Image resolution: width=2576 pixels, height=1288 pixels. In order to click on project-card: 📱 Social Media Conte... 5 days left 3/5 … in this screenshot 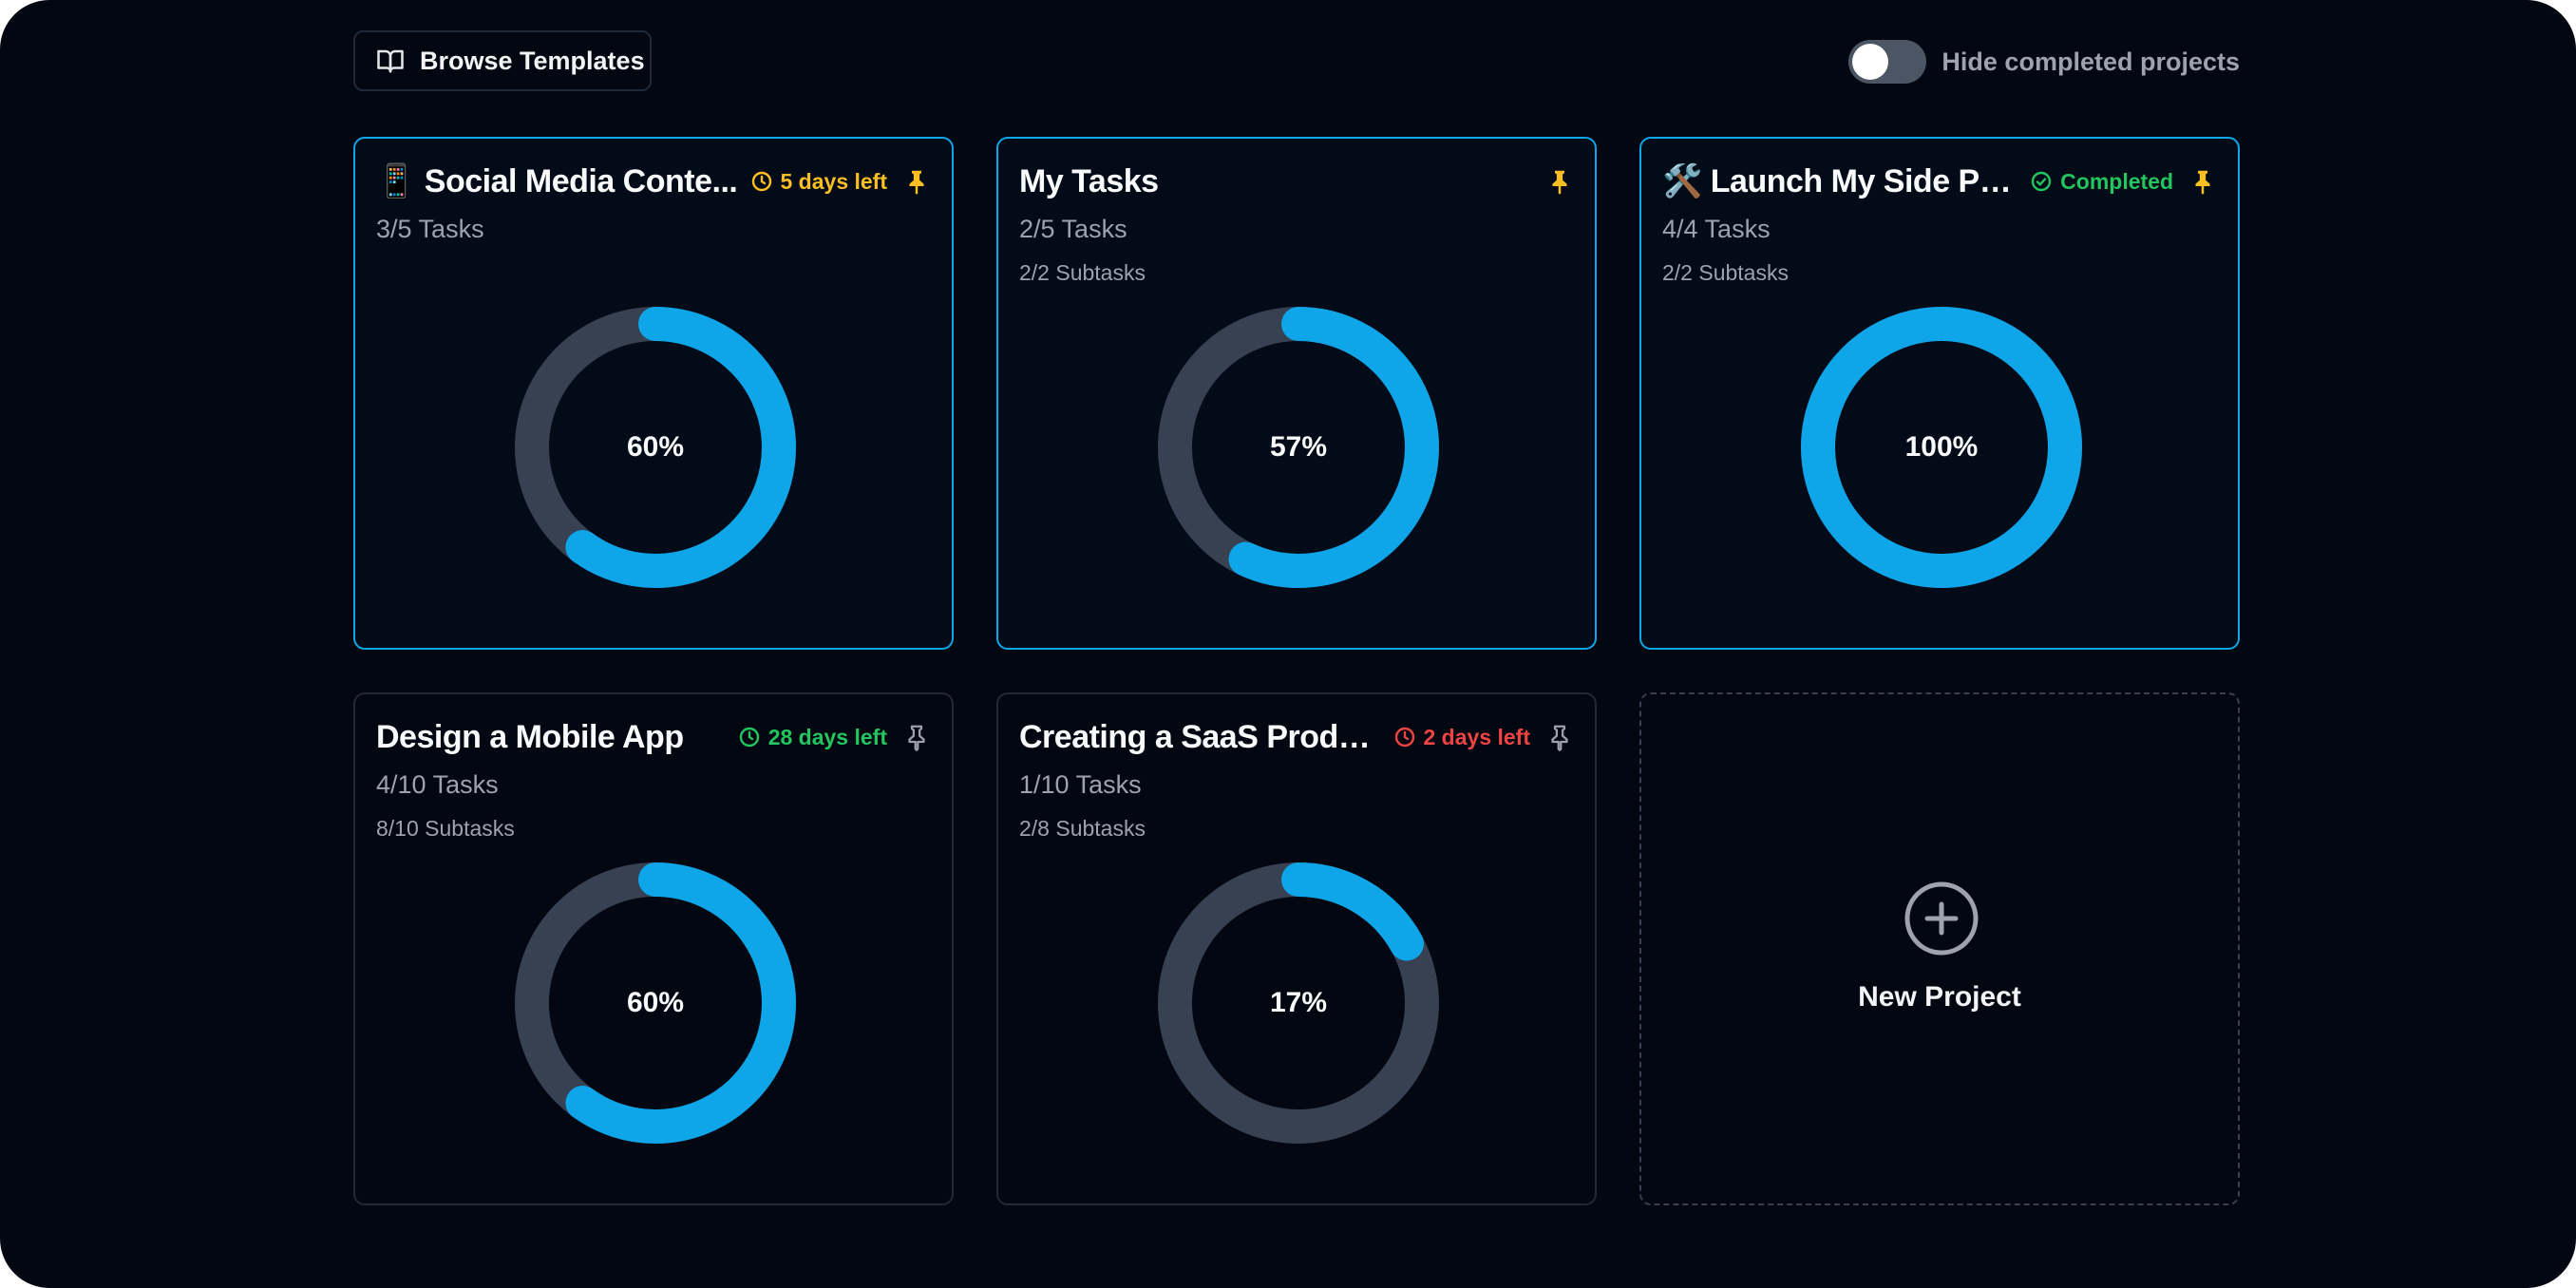, I will do `click(653, 393)`.